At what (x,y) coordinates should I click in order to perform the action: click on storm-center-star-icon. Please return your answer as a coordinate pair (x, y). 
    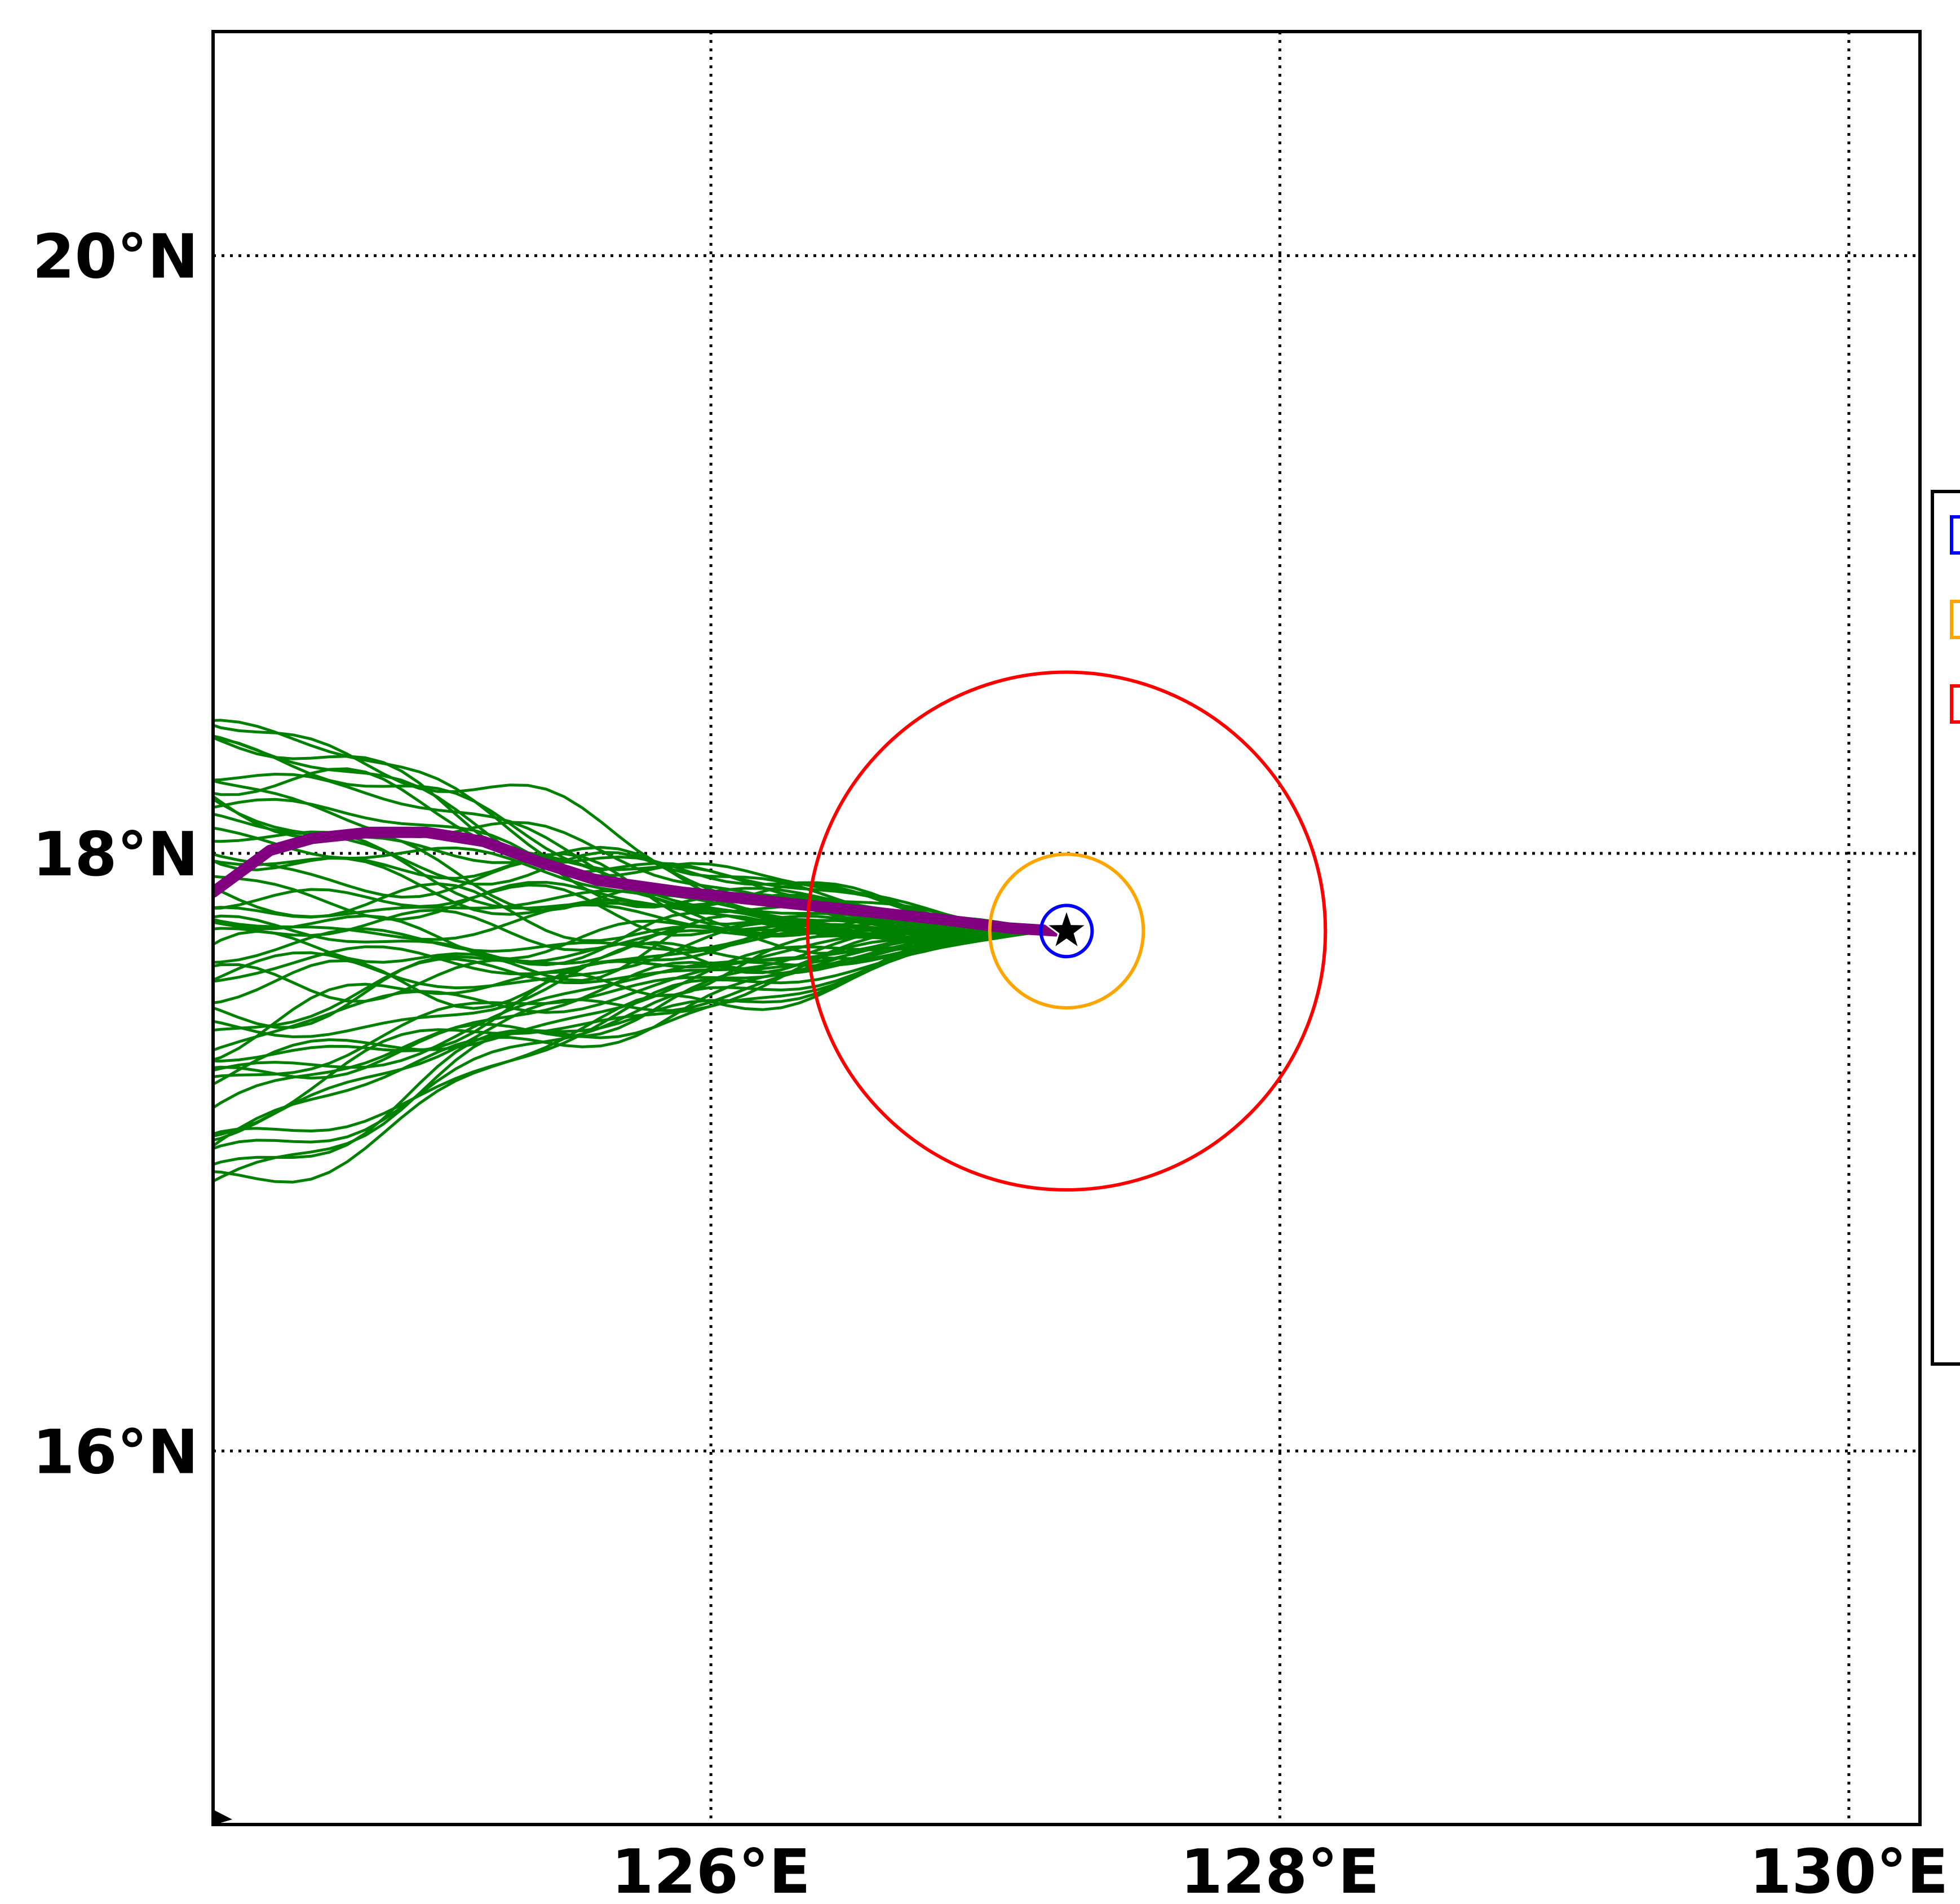
    Looking at the image, I should click on (1066, 929).